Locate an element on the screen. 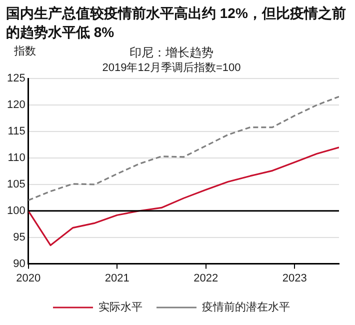 The image size is (355, 325). x-tick-label: 2020 is located at coordinates (28, 278).